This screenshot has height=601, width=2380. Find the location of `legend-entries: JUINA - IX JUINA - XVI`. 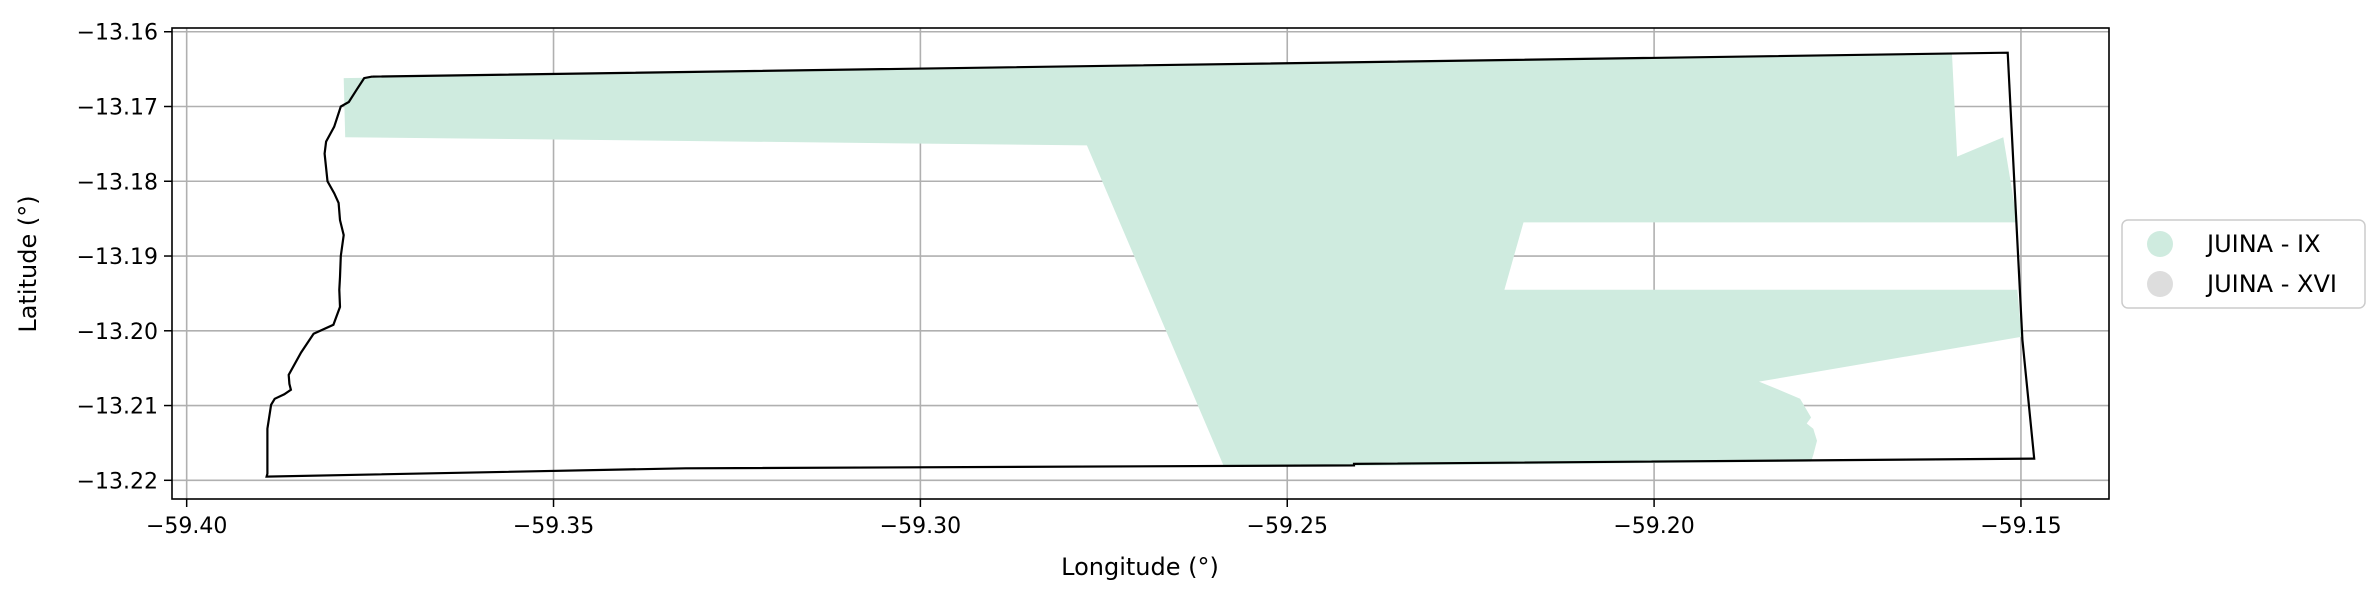

legend-entries: JUINA - IX JUINA - XVI is located at coordinates (2242, 264).